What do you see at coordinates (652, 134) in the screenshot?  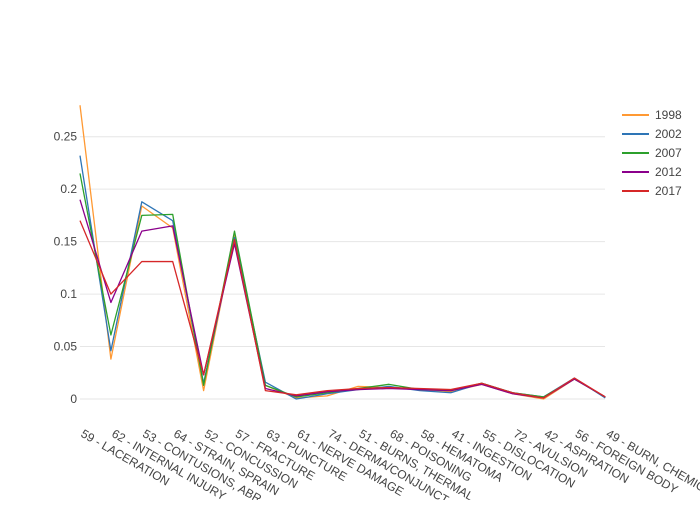 I see `legend-item-2002: 2002` at bounding box center [652, 134].